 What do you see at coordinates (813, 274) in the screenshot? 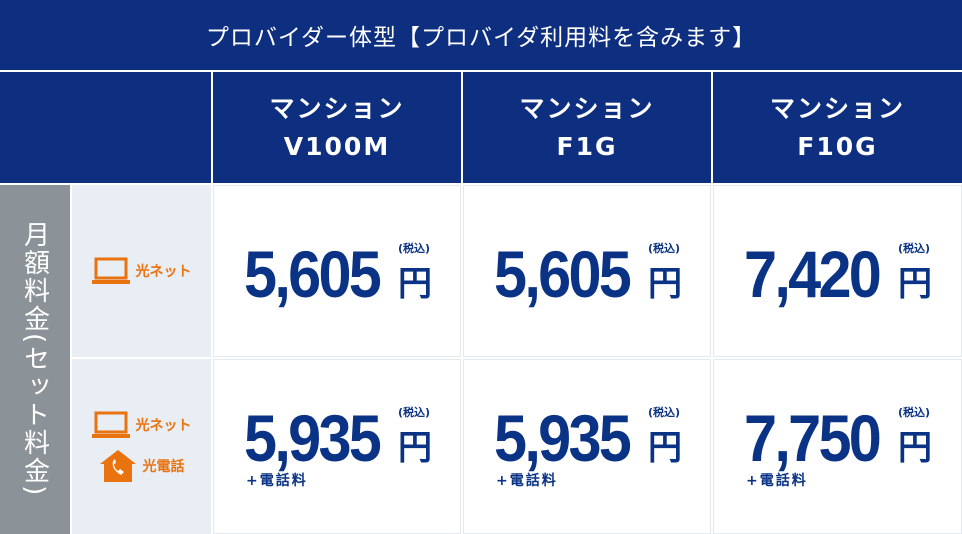
I see `price-value: 7,420` at bounding box center [813, 274].